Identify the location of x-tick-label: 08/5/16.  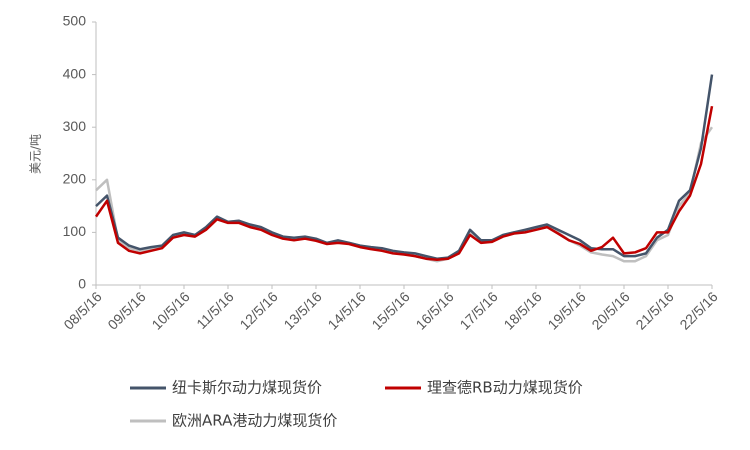
(82, 310).